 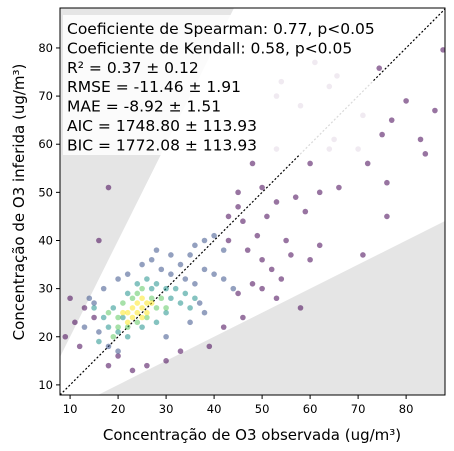 I want to click on y-tick-label: 10, so click(x=45, y=385).